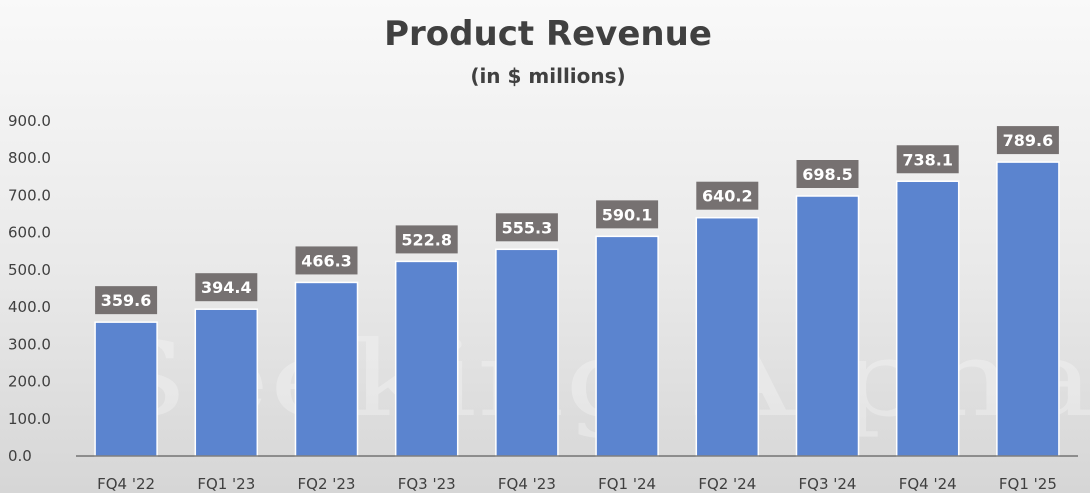  I want to click on data-label: 466.3, so click(326, 260).